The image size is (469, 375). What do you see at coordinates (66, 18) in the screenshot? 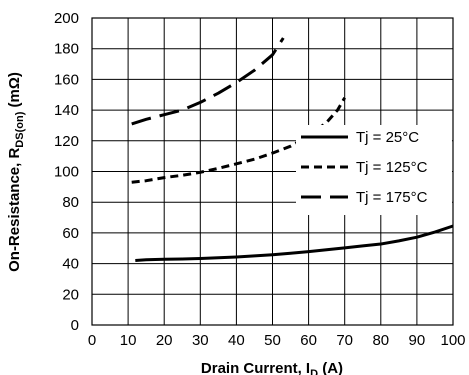
I see `y-tick-label: 200` at bounding box center [66, 18].